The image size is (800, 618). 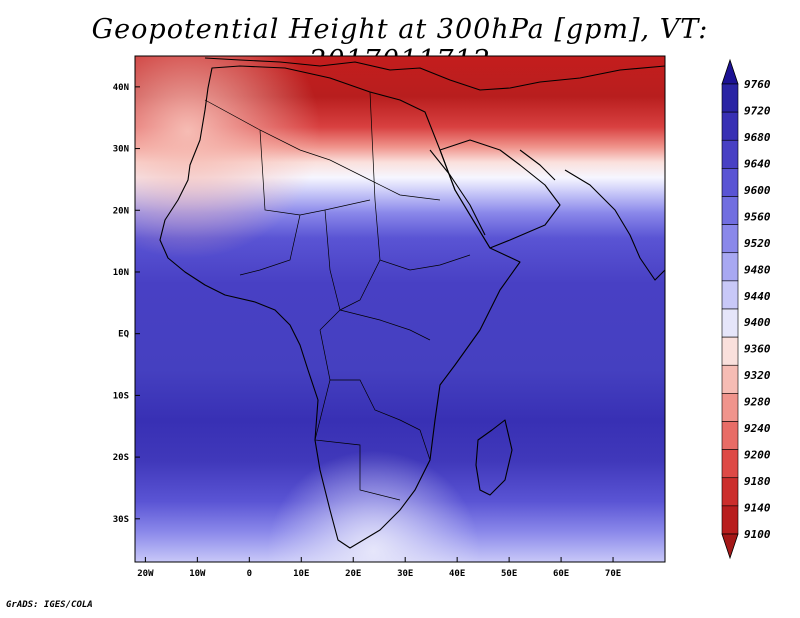 What do you see at coordinates (757, 481) in the screenshot?
I see `colorbar-level-label: 9180` at bounding box center [757, 481].